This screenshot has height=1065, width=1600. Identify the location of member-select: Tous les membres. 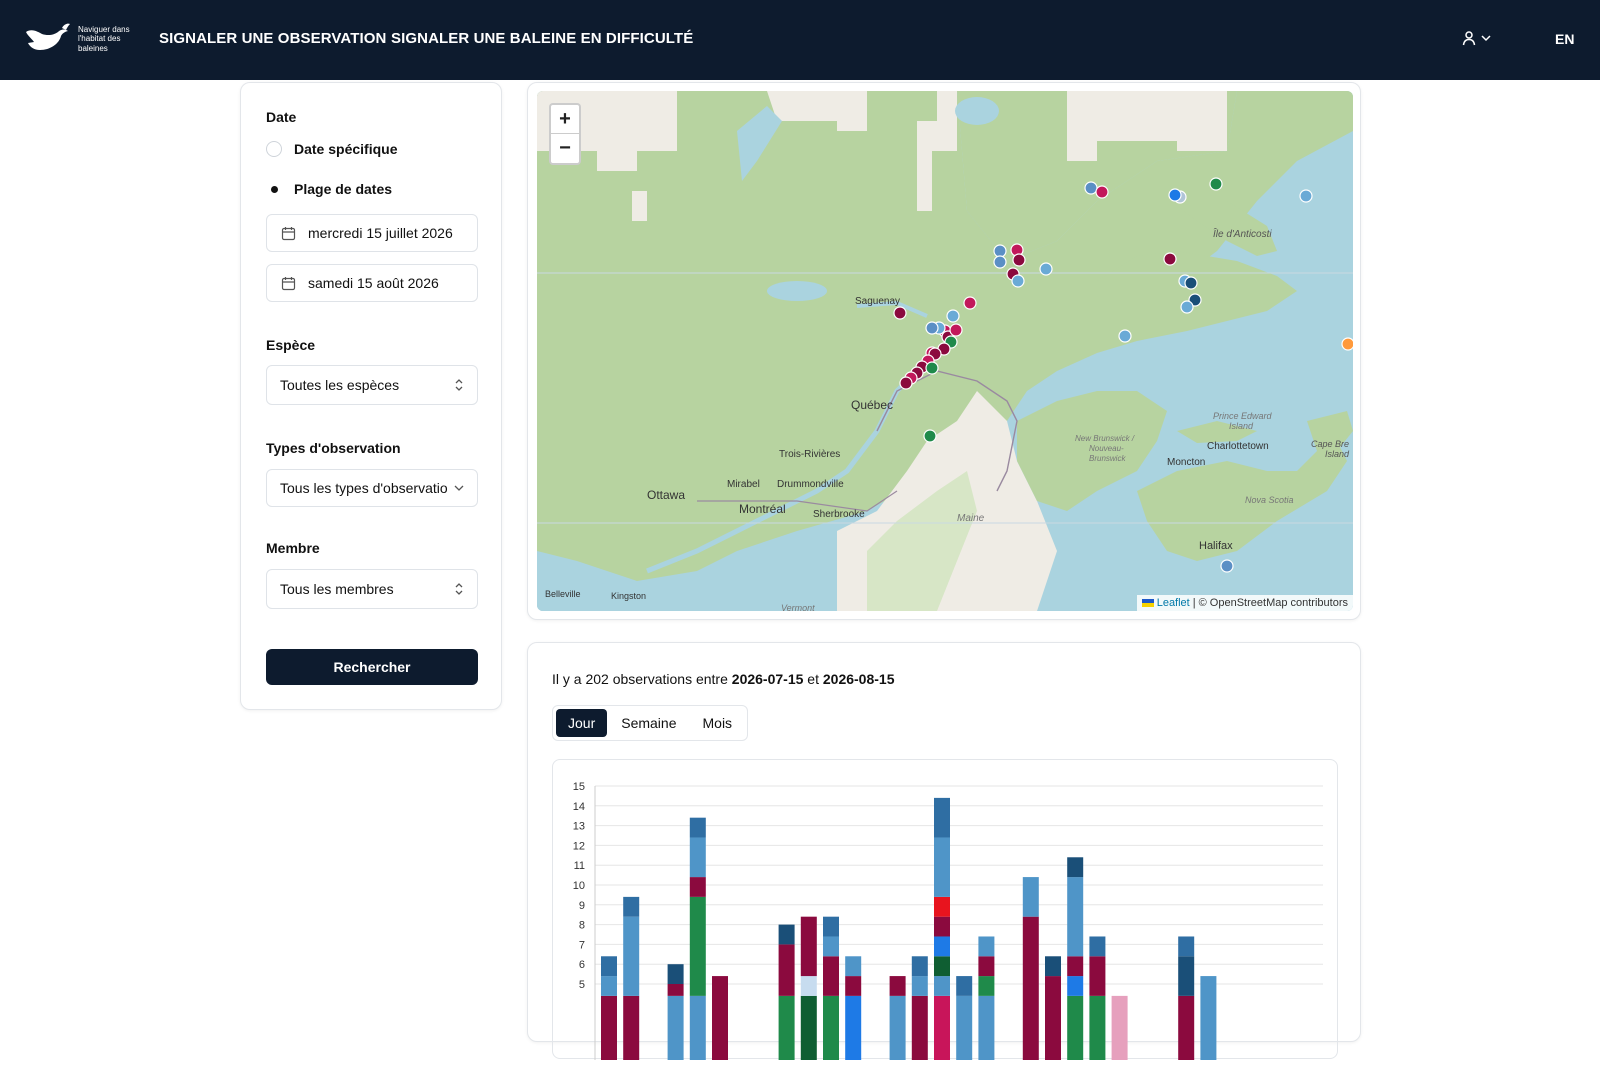
(372, 589).